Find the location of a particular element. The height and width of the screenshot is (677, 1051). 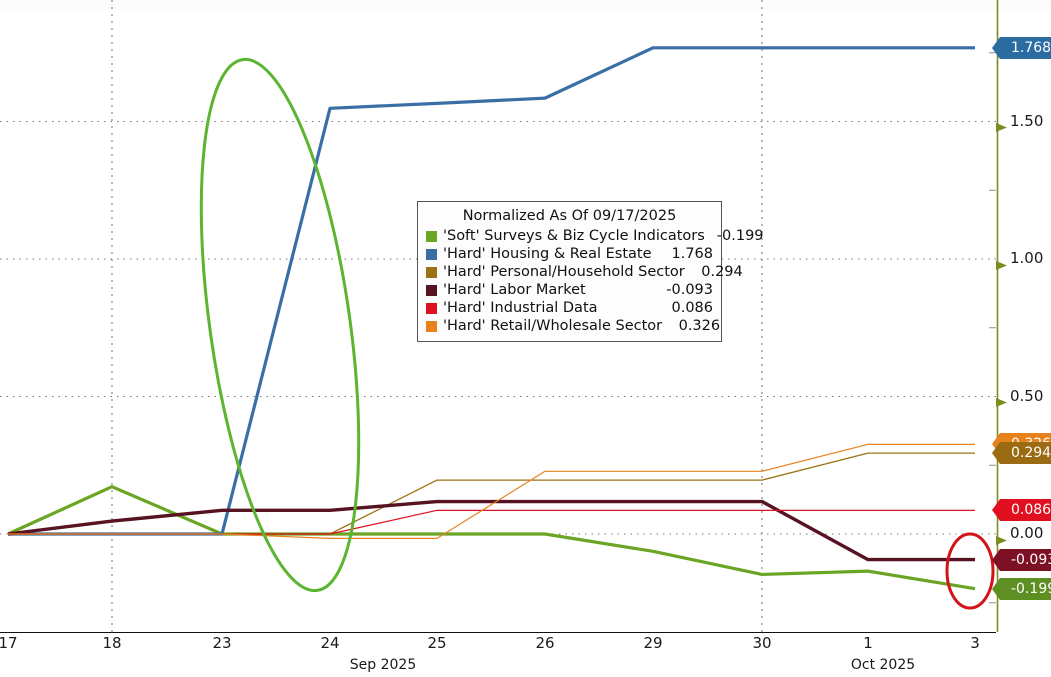

price-tag-label: 0.086 is located at coordinates (1031, 510).